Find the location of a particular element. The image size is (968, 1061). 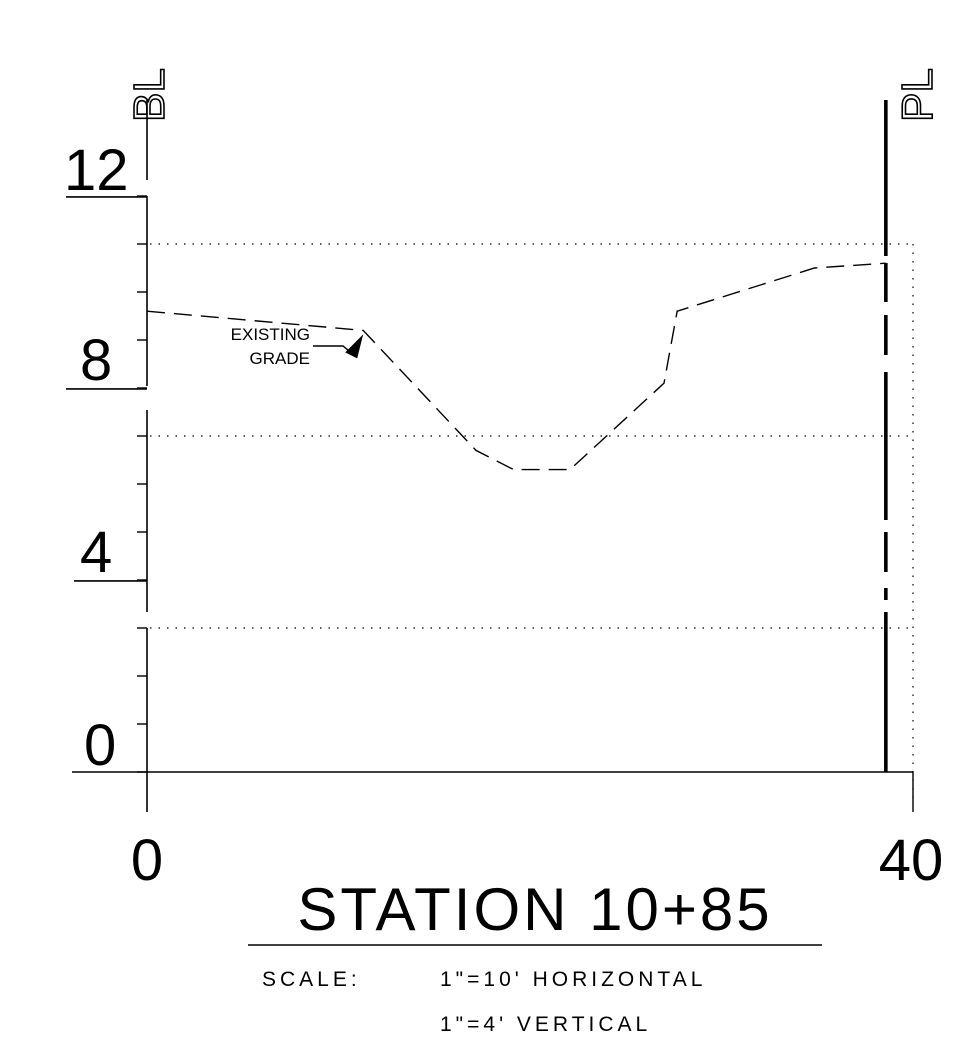

bl-mark-text: BL is located at coordinates (149, 95).